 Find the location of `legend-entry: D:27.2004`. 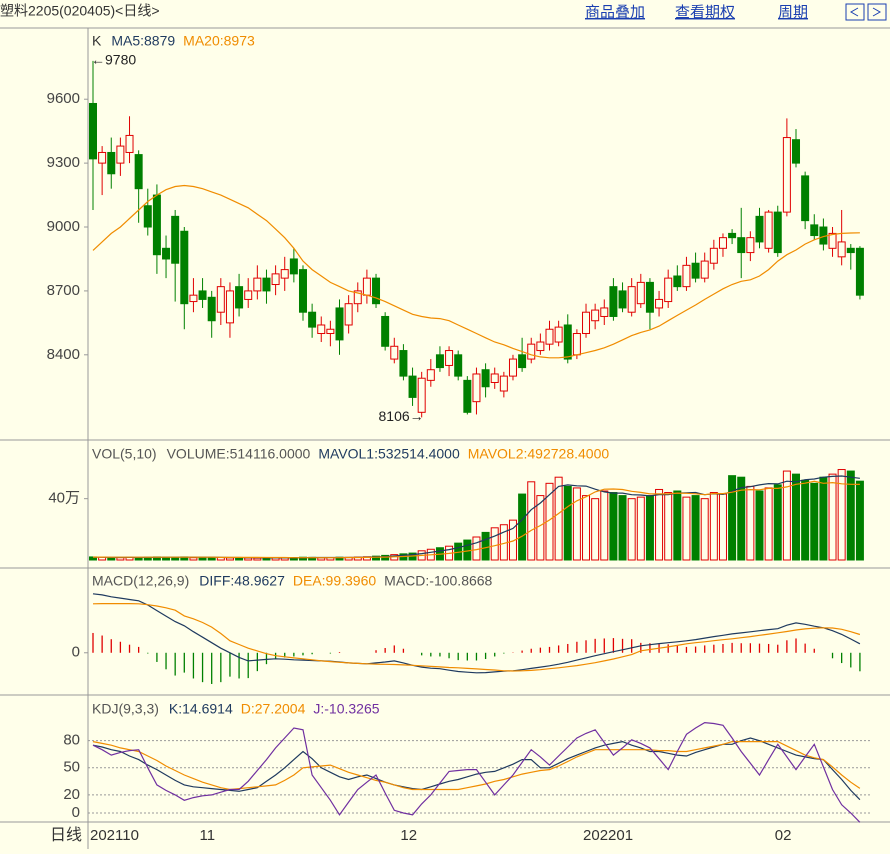

legend-entry: D:27.2004 is located at coordinates (273, 709).